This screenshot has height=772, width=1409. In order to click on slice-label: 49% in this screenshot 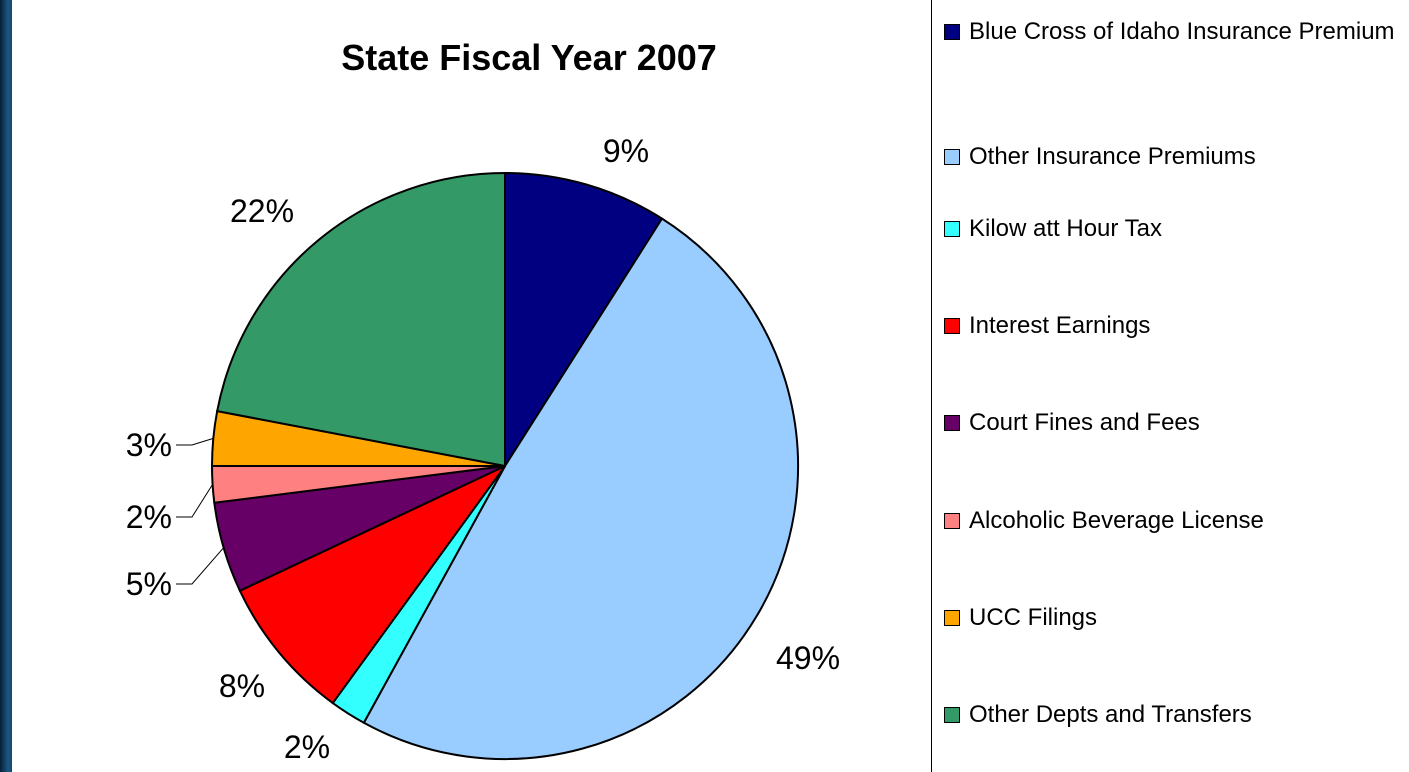, I will do `click(808, 658)`.